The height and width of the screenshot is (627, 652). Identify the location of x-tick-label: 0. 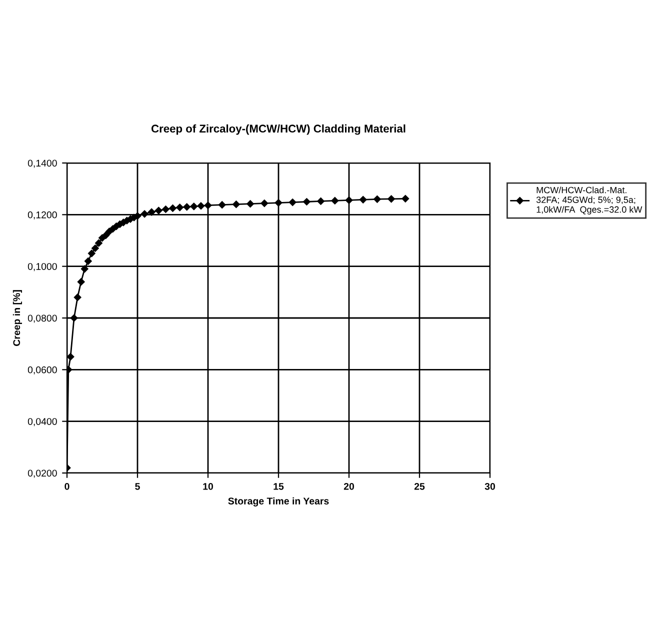
(67, 486).